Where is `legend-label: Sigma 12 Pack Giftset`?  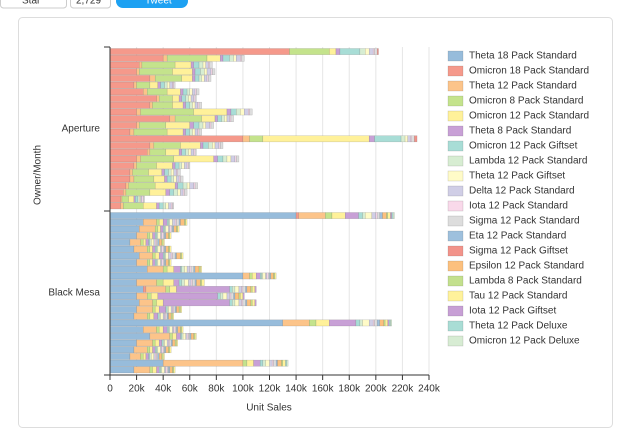
legend-label: Sigma 12 Pack Giftset is located at coordinates (518, 251).